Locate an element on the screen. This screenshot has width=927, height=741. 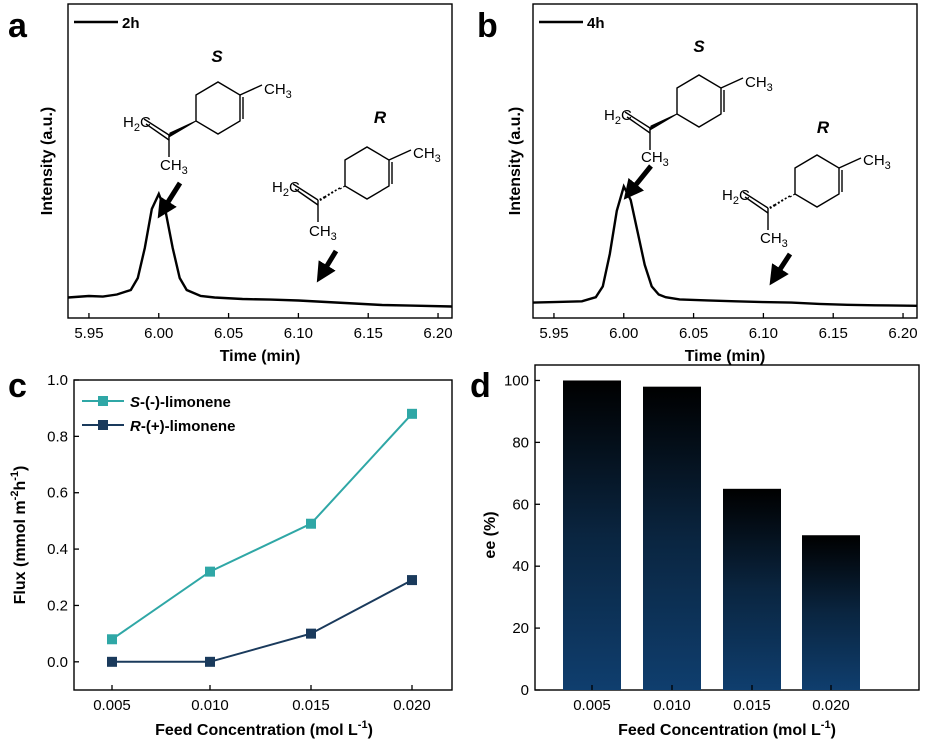
y-tick-label: 0.4 is located at coordinates (57, 549).